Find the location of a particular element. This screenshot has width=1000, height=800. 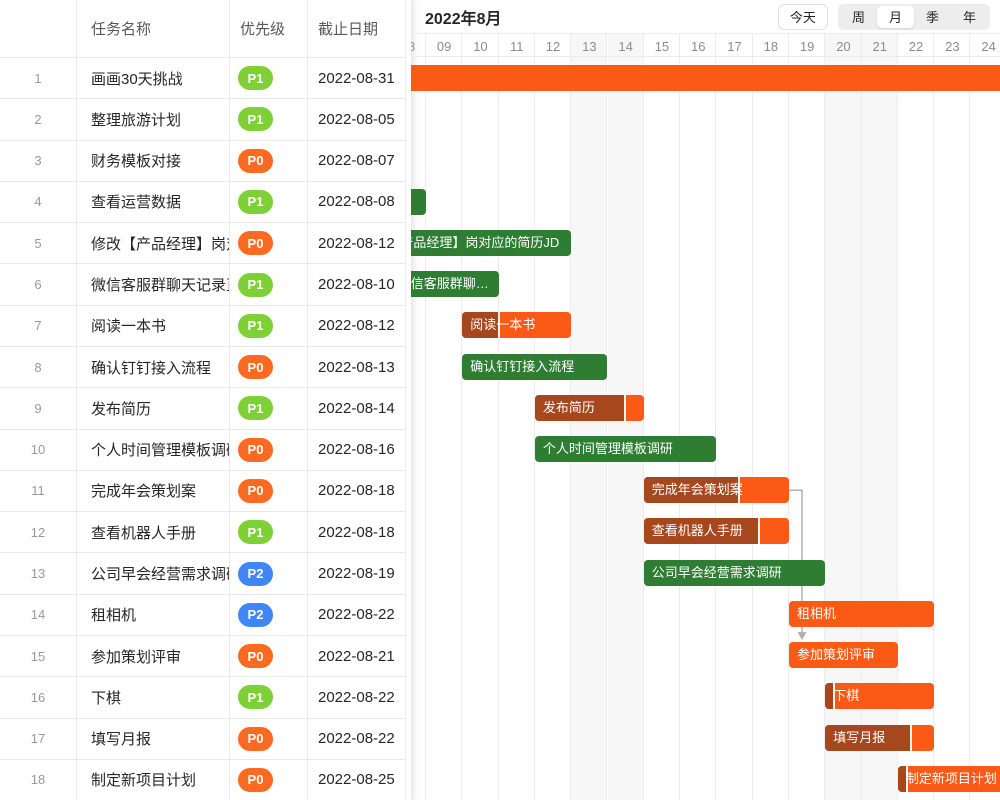

table-row: 3 财务模板对接 P0 2022-08-07 is located at coordinates (202, 161).